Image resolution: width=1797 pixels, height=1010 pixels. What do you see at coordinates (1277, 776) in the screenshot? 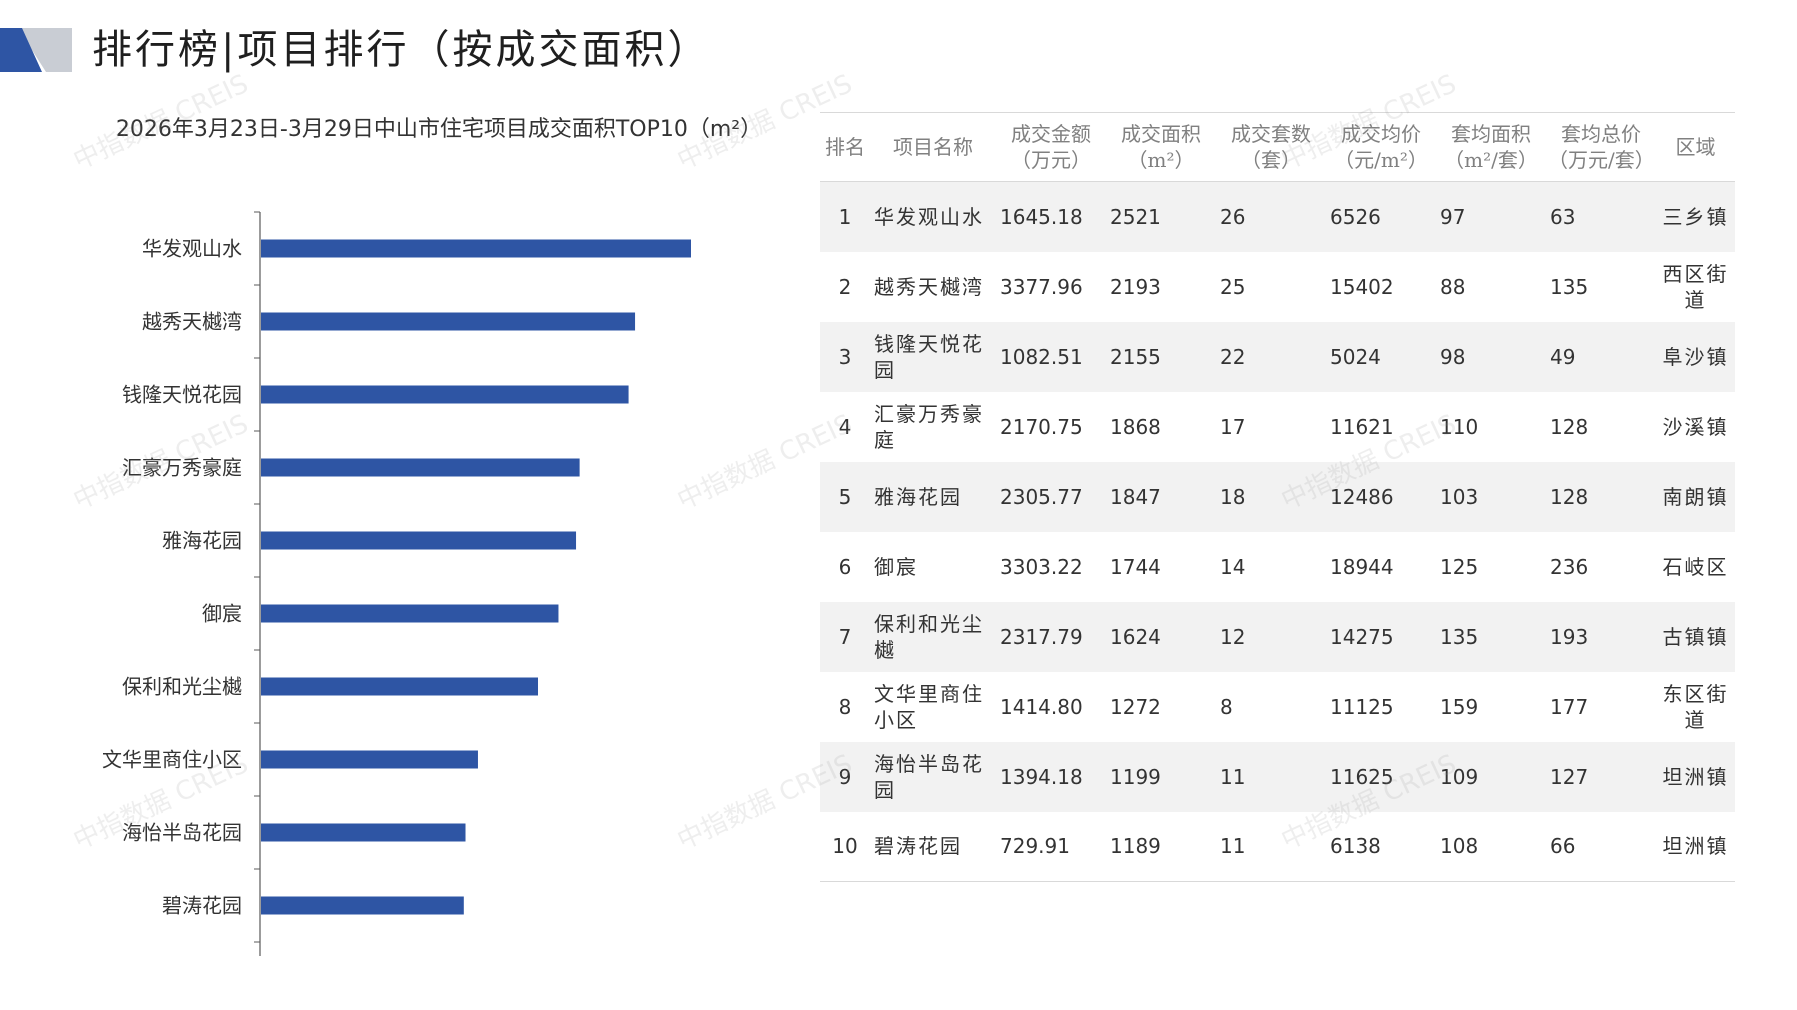
I see `table-row: 9 海怡半岛花园 1394.18 1199 11 11625 109 127 坦洲镇` at bounding box center [1277, 776].